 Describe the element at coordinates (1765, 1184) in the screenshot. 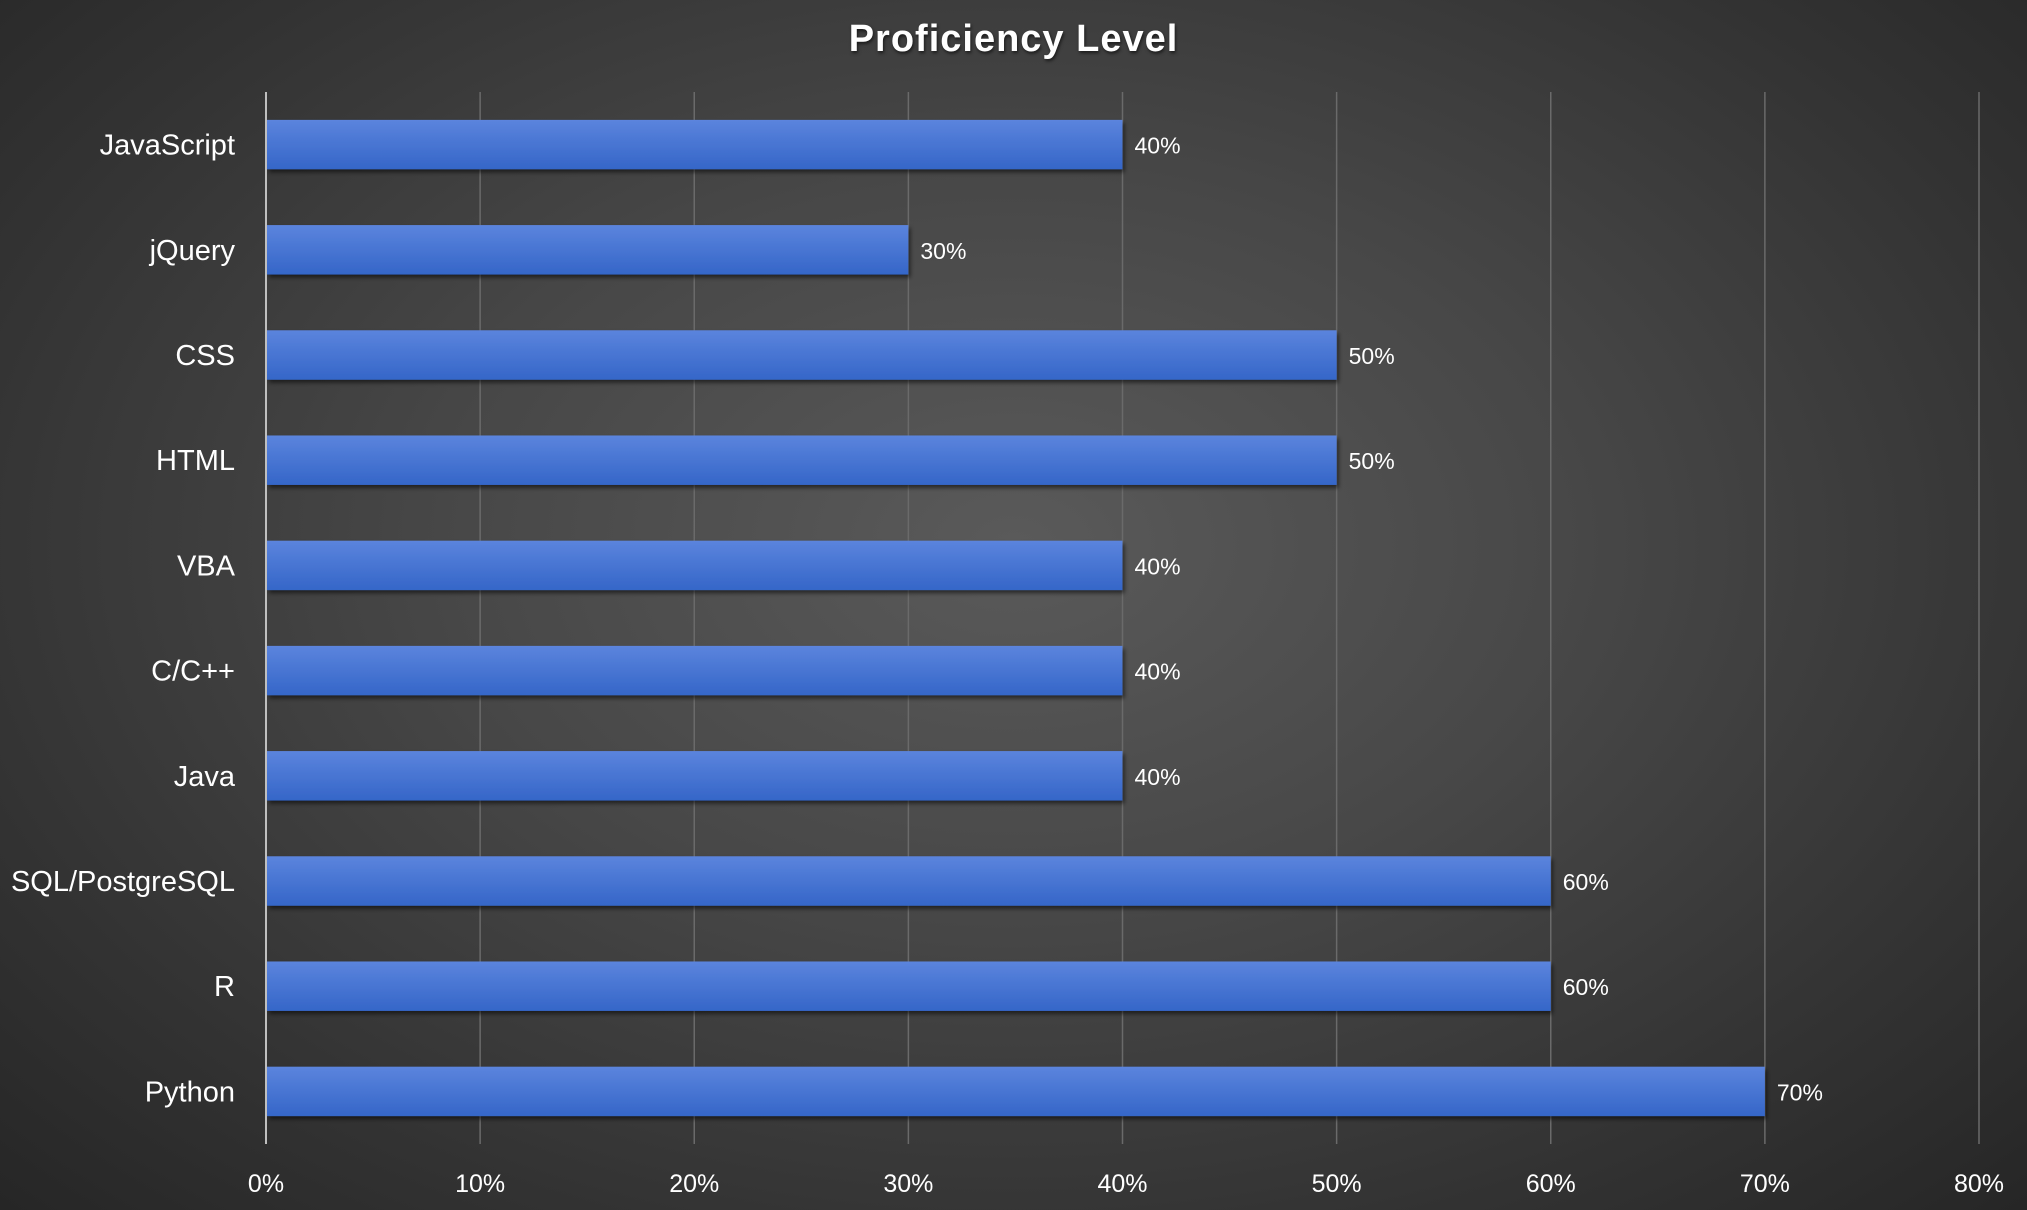

I see `x-tick-label: 70%` at that location.